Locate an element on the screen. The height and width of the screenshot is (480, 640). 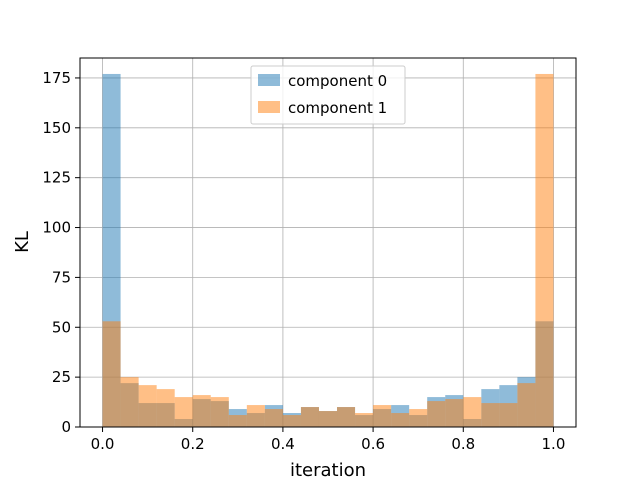
y-tick-label: 25 is located at coordinates (61, 377).